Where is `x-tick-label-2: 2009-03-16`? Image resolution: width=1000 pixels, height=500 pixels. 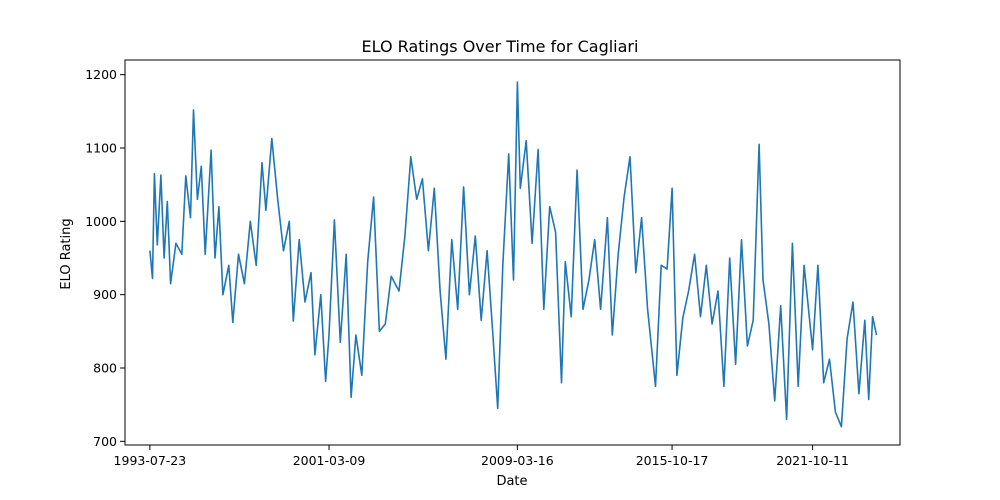
x-tick-label-2: 2009-03-16 is located at coordinates (517, 460).